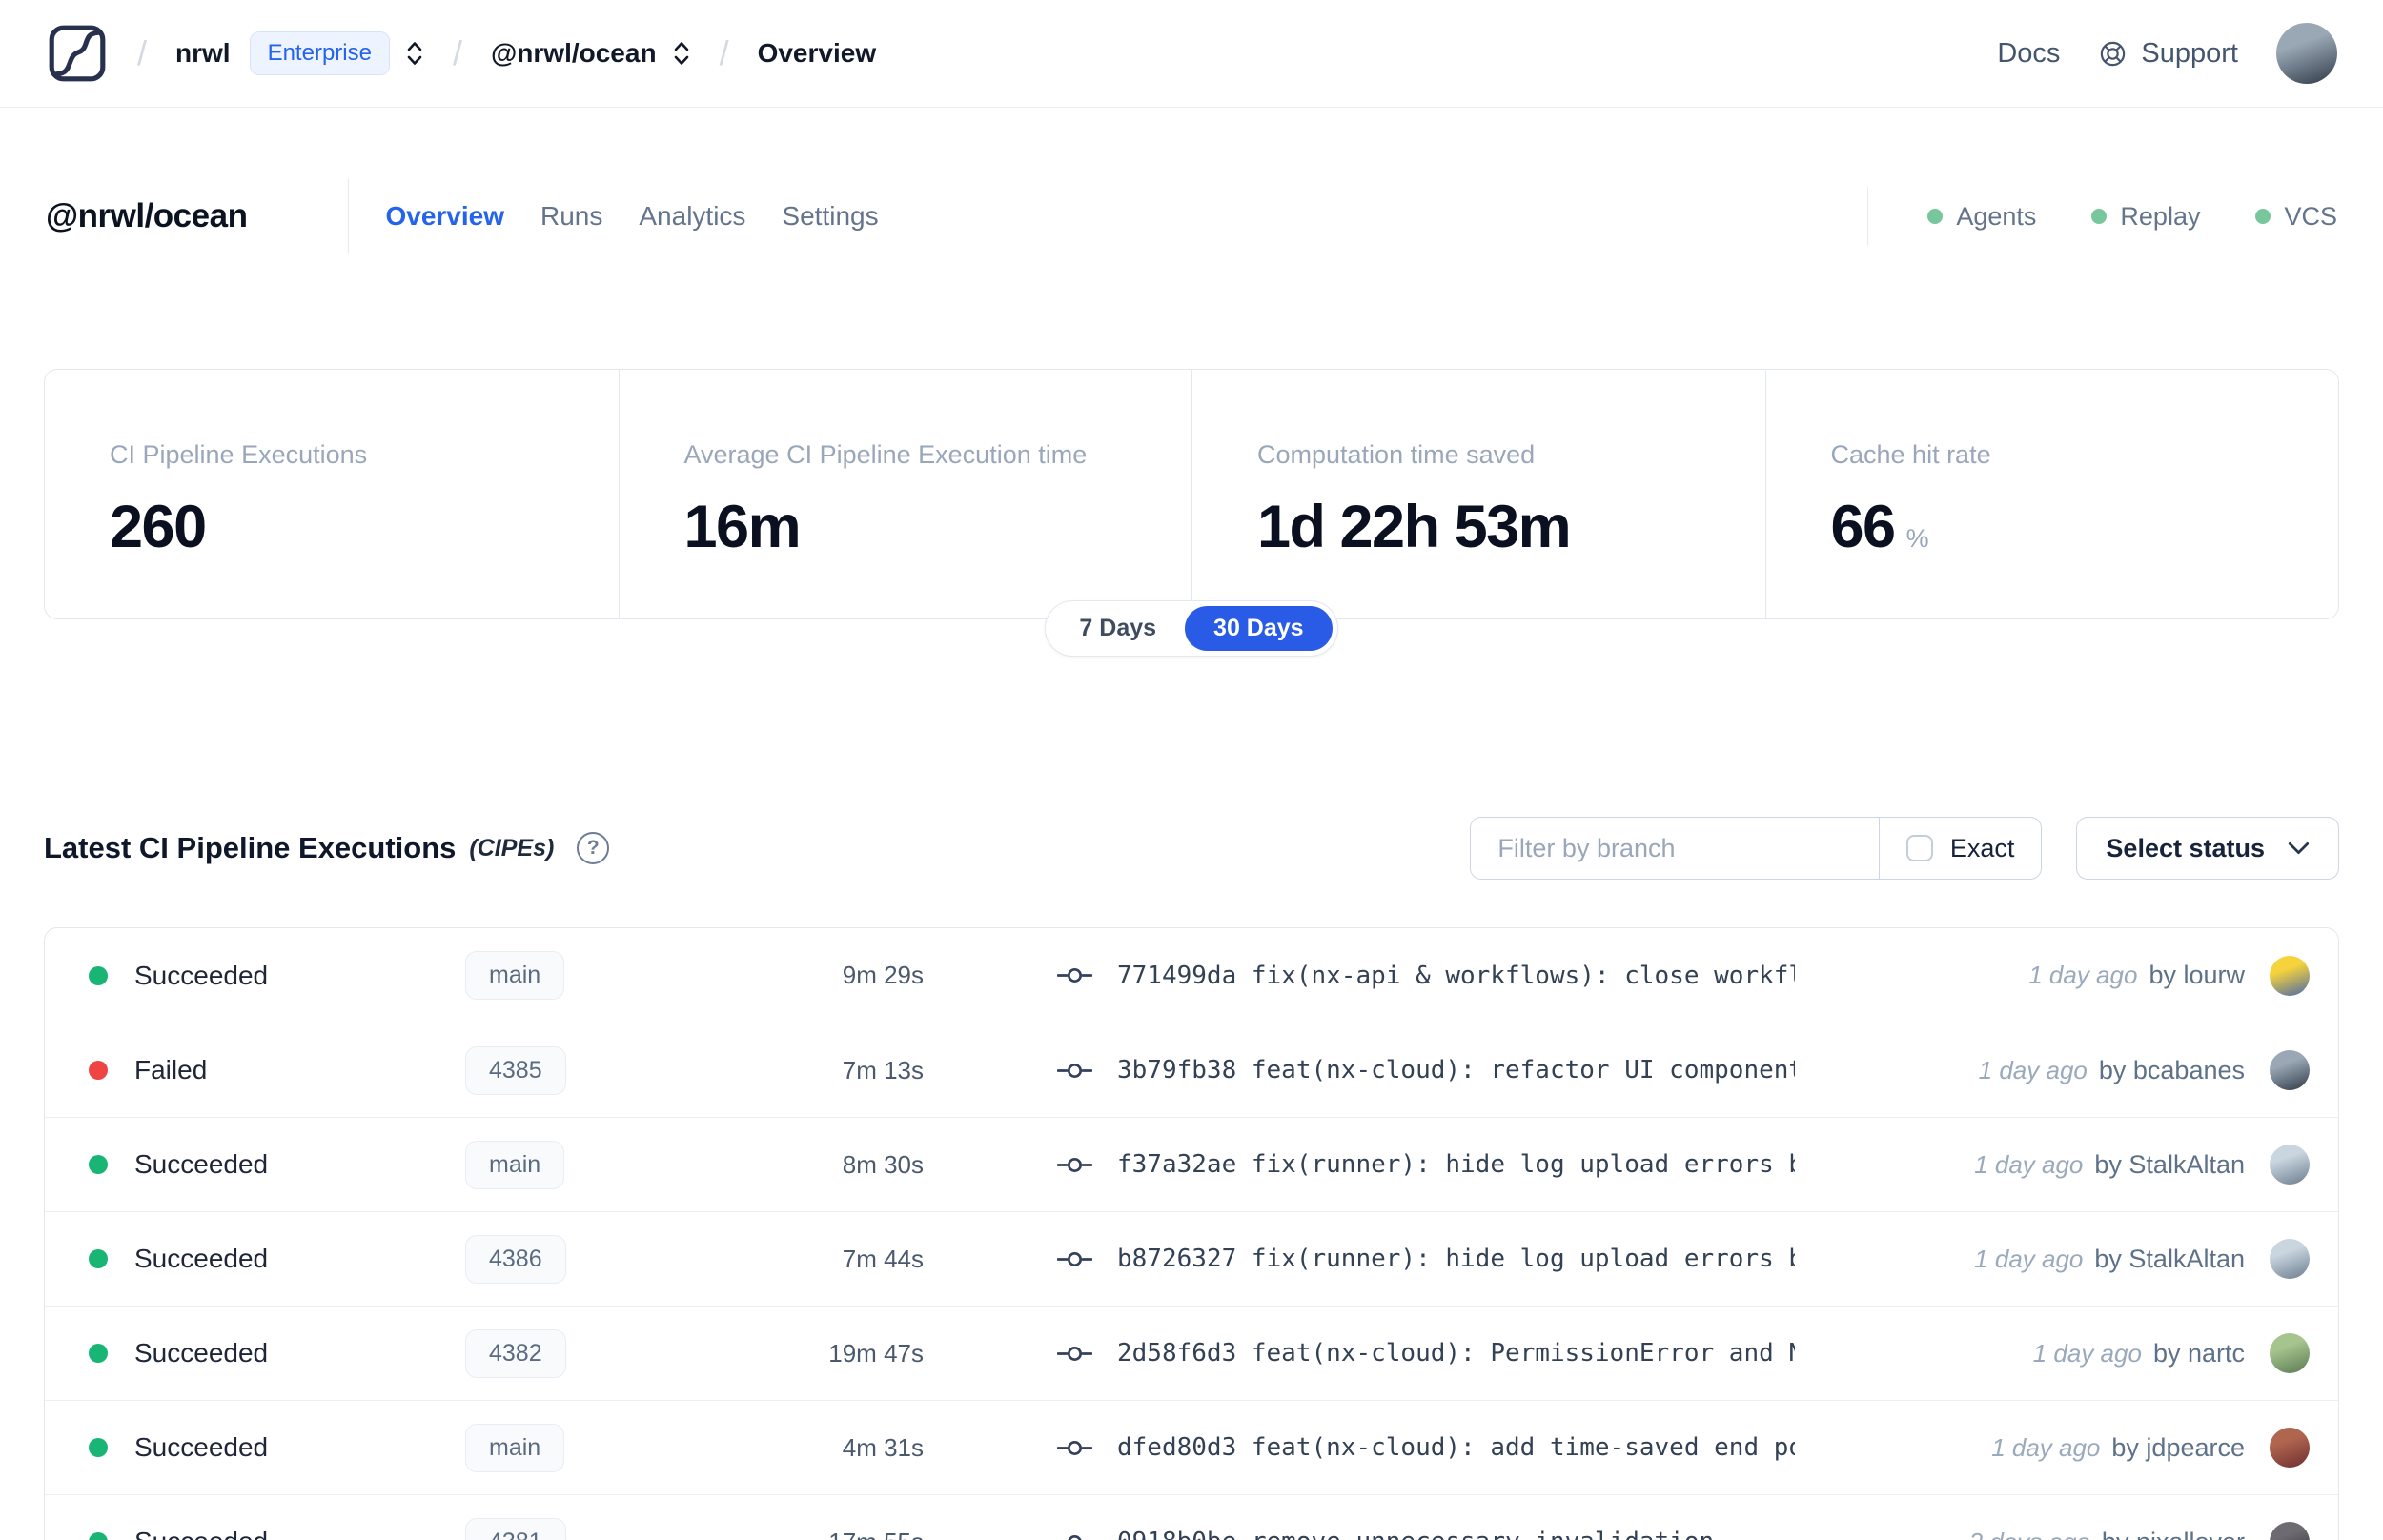 Image resolution: width=2383 pixels, height=1540 pixels. Describe the element at coordinates (568, 1447) in the screenshot. I see `cipe-branch-cell: main` at that location.